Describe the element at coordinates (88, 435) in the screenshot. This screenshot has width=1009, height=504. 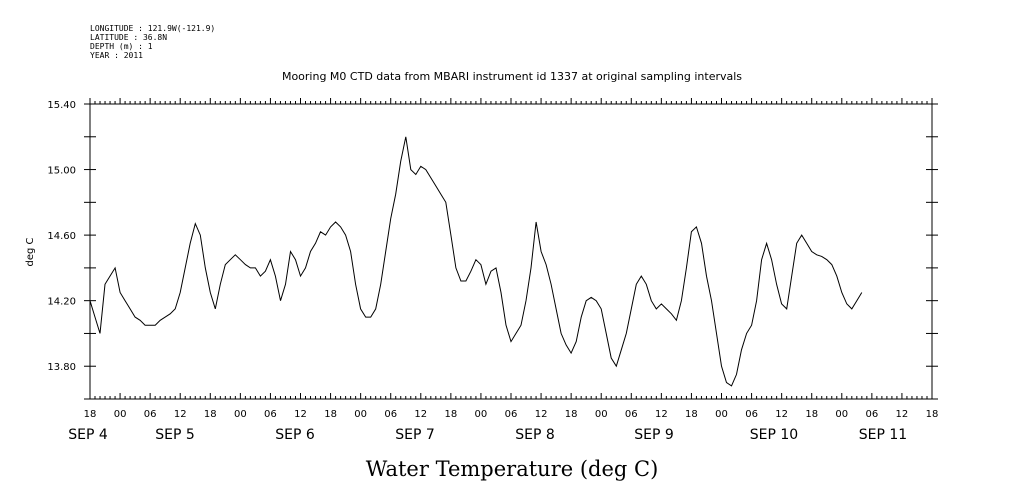
I see `day-label: SEP 4` at that location.